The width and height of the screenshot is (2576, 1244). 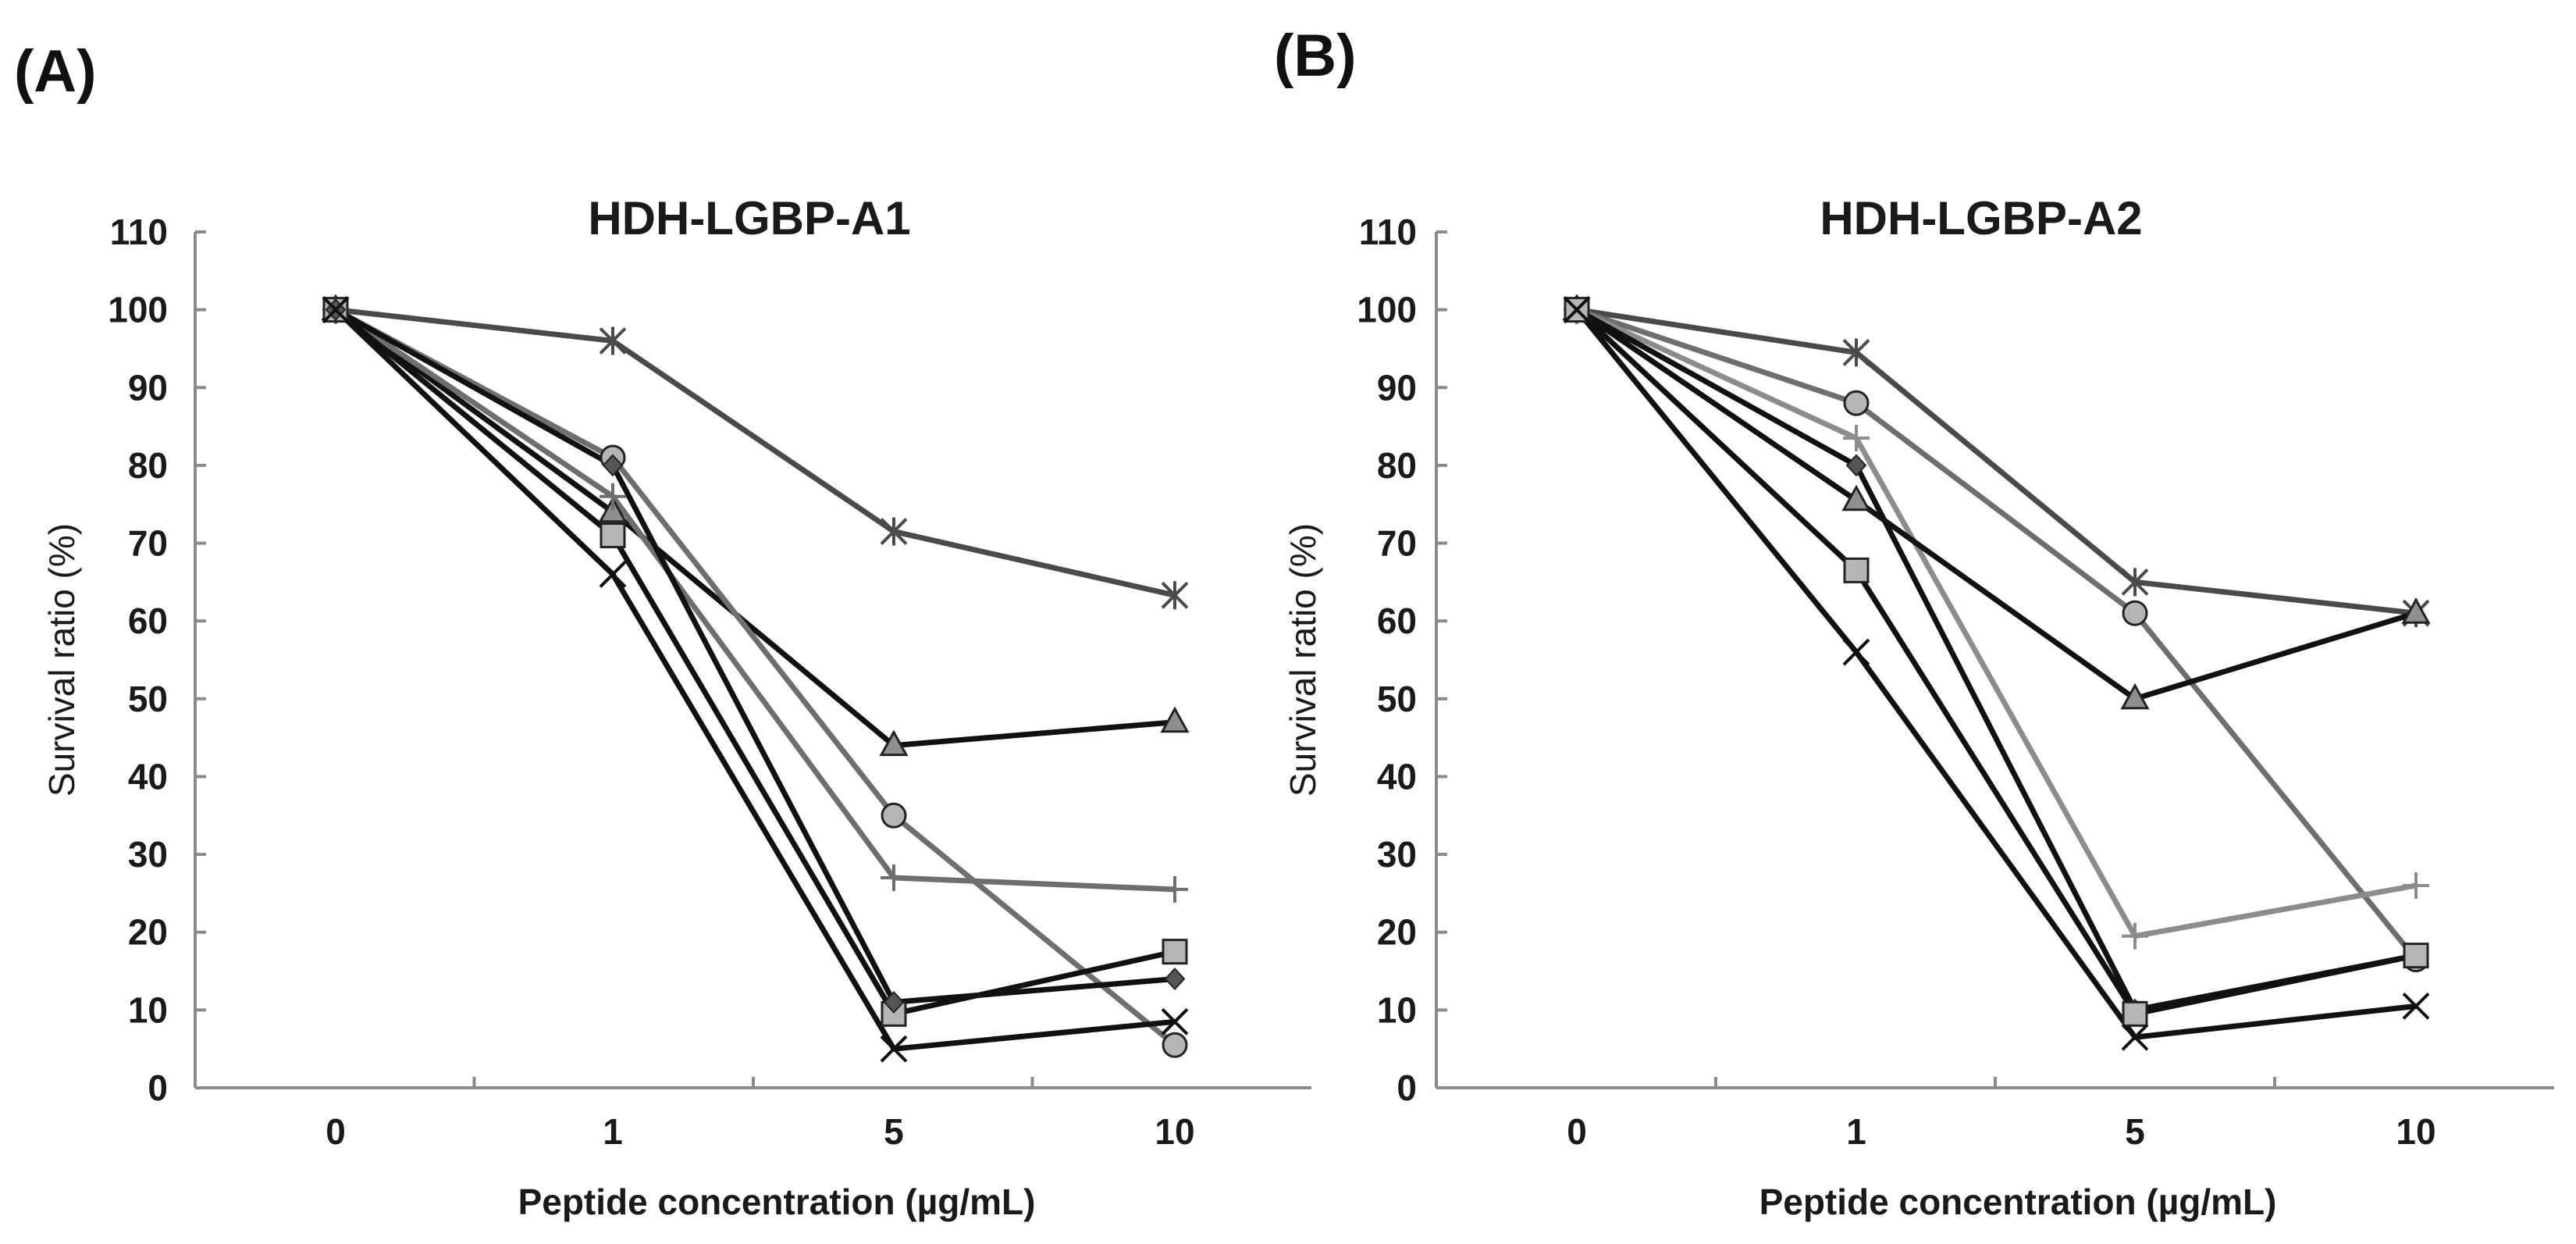 I want to click on panel-label-b: (B), so click(x=1315, y=56).